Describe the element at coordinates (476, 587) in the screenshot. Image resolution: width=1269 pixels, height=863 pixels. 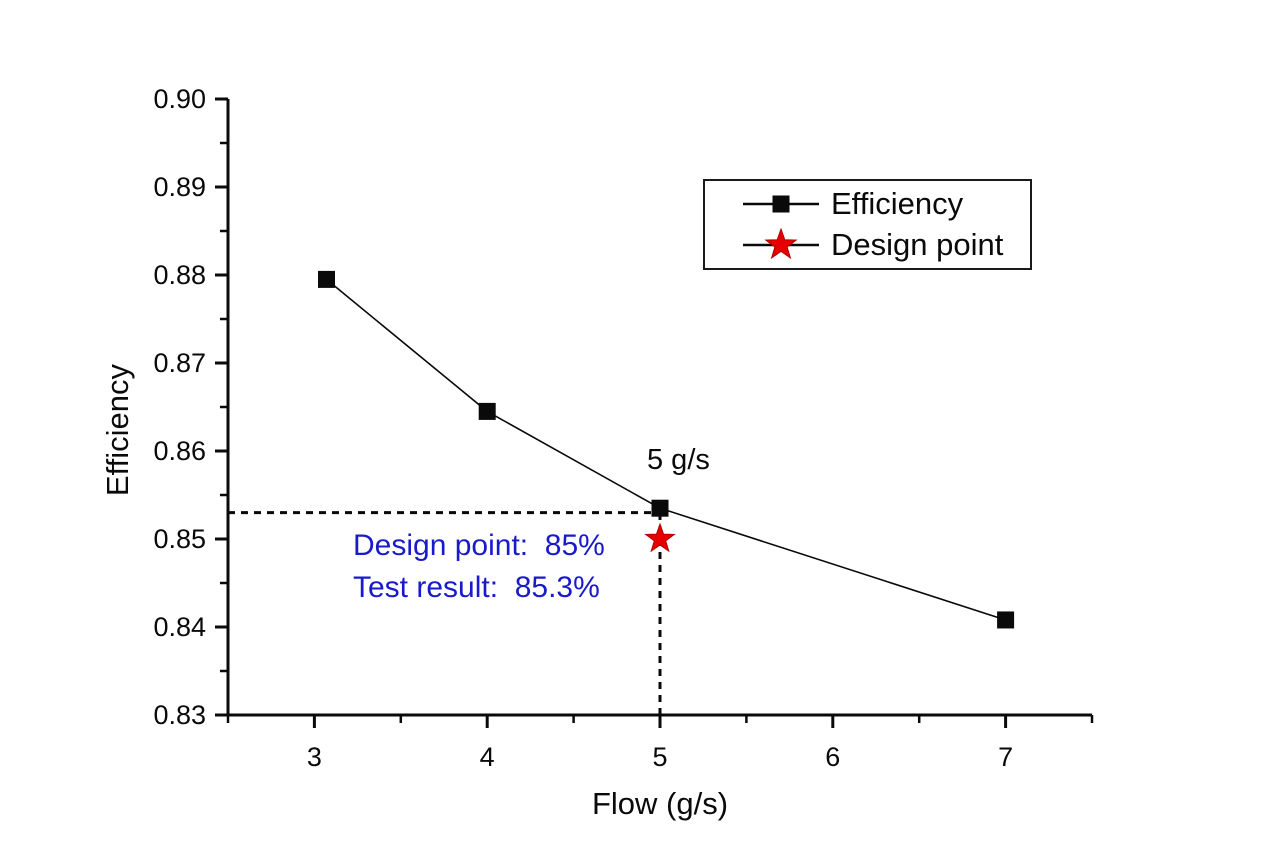
I see `annotation-test-result: Test result: 85.3%` at that location.